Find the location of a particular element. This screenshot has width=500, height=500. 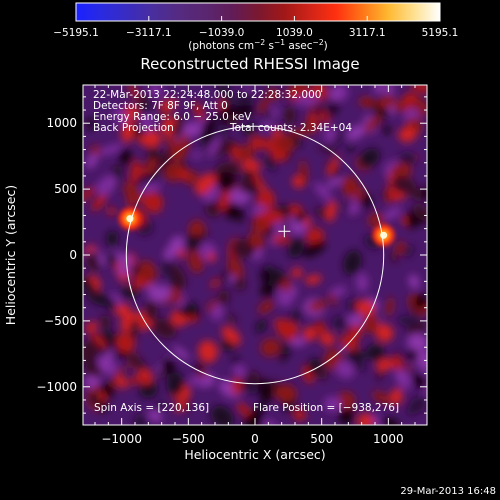

sun-center-marker is located at coordinates (284, 231).